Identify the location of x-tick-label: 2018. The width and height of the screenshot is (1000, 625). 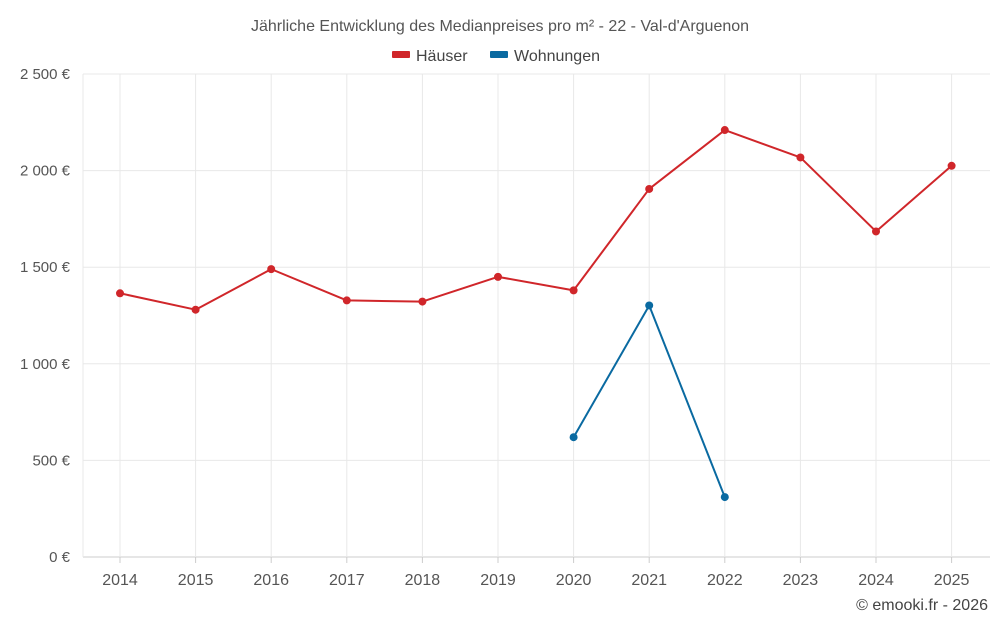
(423, 580).